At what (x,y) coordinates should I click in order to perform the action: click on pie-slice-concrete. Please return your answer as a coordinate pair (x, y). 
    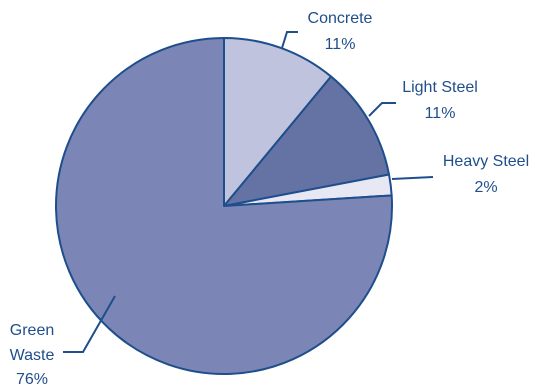
    Looking at the image, I should click on (278, 122).